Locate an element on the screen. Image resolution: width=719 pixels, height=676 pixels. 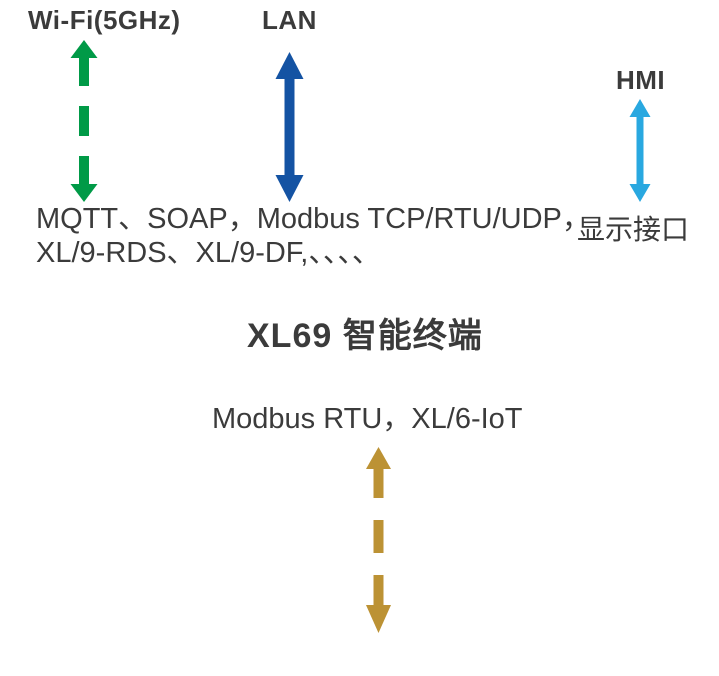
south-protocols-text: Modbus RTU，XL/6-IoT is located at coordinates (367, 419).